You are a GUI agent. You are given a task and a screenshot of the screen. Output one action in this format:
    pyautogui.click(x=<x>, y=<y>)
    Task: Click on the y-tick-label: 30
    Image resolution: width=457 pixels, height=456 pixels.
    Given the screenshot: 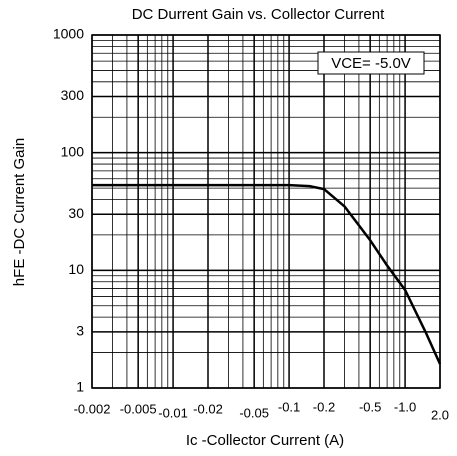 What is the action you would take?
    pyautogui.click(x=76, y=213)
    